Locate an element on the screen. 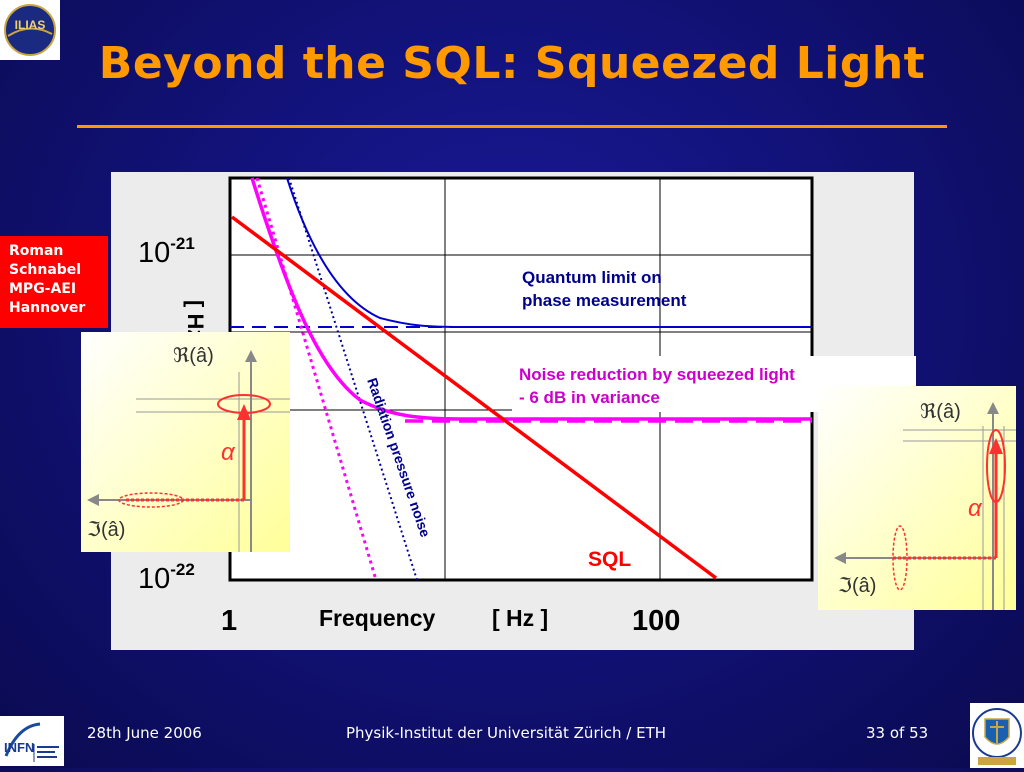 This screenshot has height=772, width=1024. title-underline is located at coordinates (512, 126).